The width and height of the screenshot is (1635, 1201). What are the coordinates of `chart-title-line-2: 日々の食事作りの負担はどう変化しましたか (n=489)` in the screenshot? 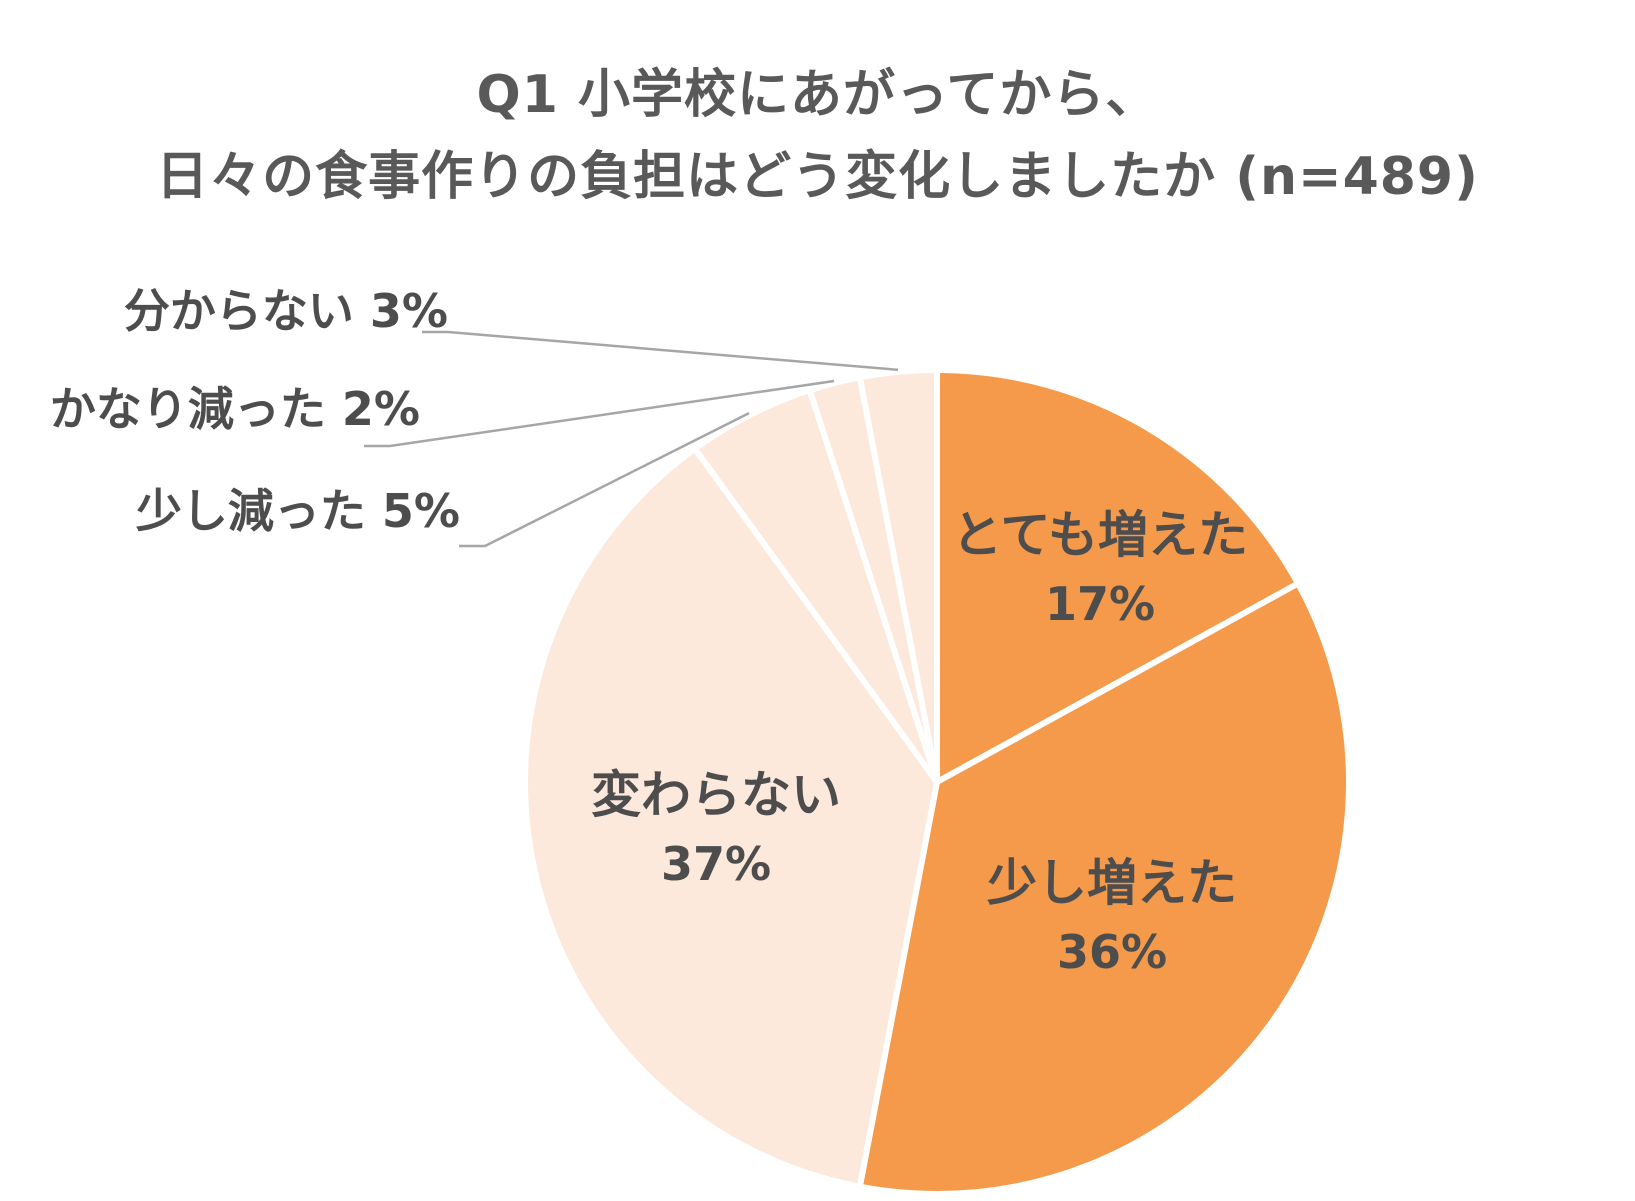 It's located at (817, 177).